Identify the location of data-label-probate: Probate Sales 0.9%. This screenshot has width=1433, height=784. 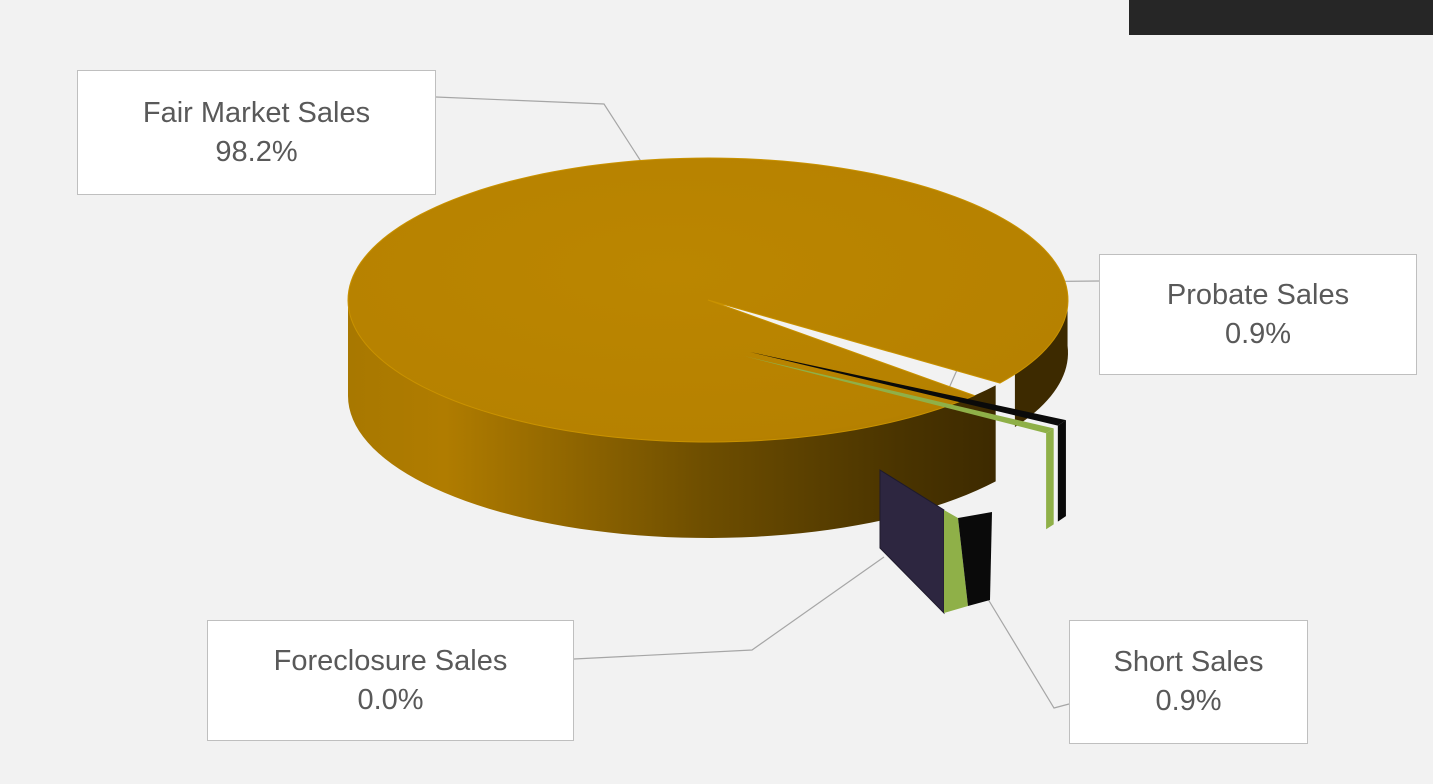
(1258, 314).